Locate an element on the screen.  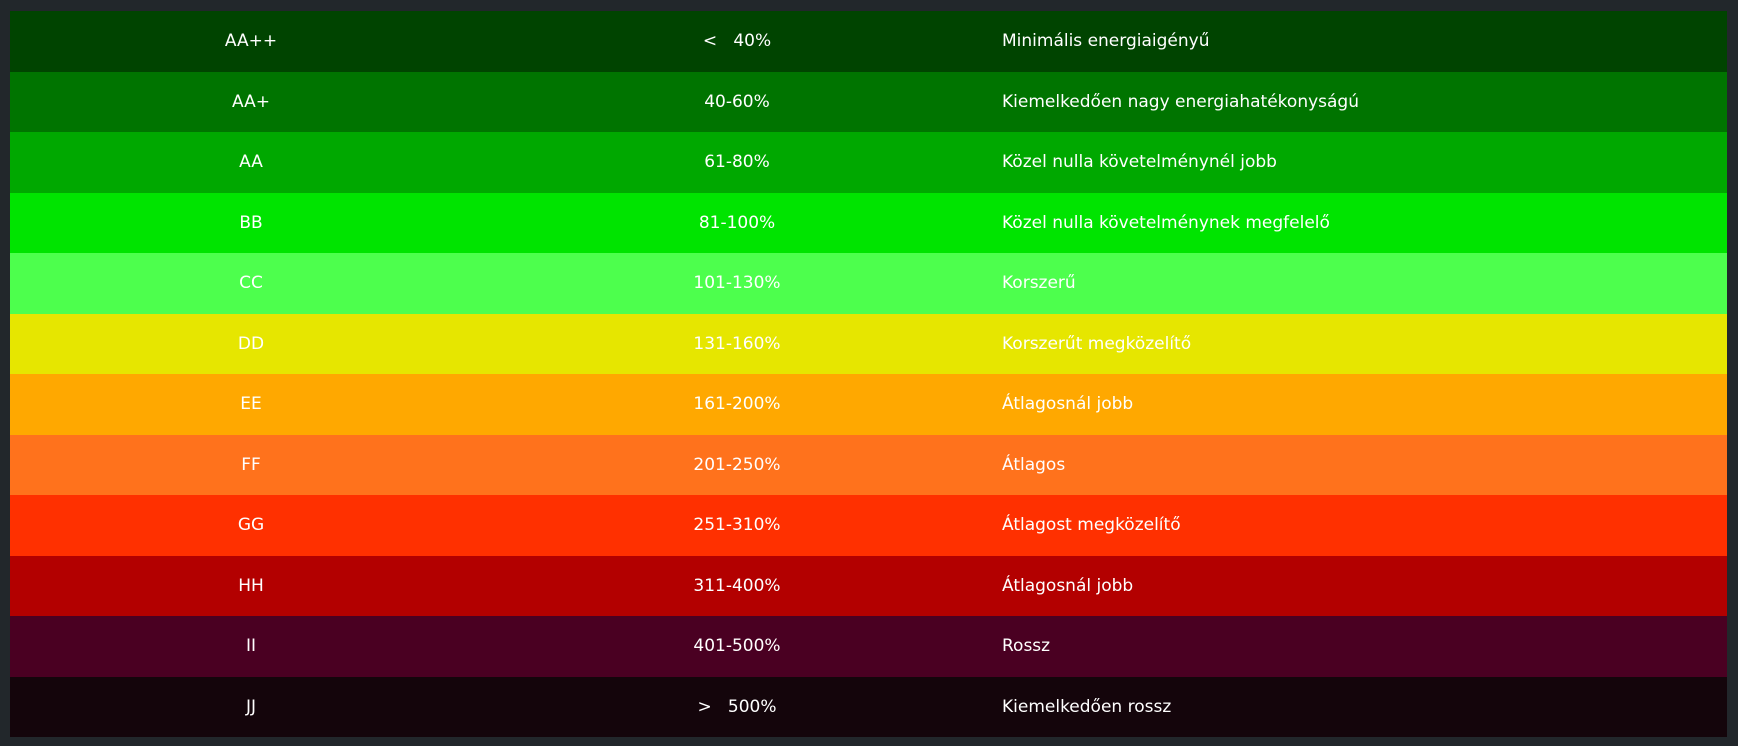
rating-class: II is located at coordinates (251, 646).